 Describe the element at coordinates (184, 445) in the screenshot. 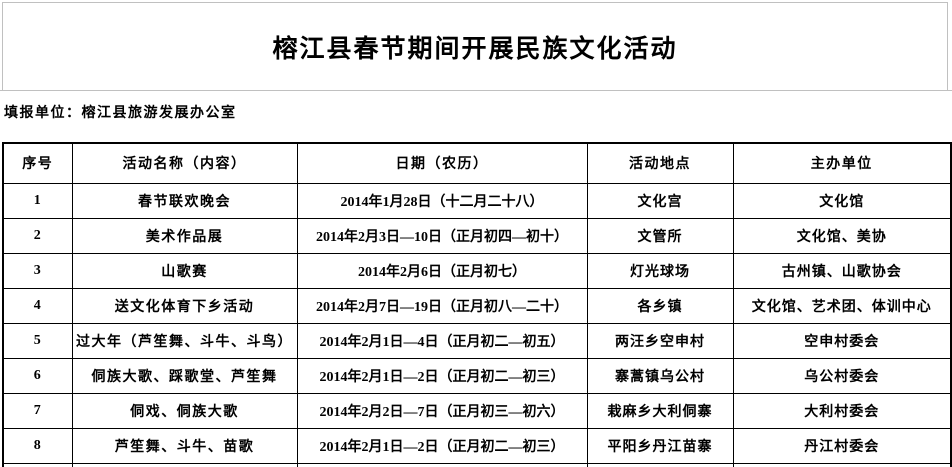

I see `cell-activity: 芦笙舞、斗牛、苗歌` at that location.